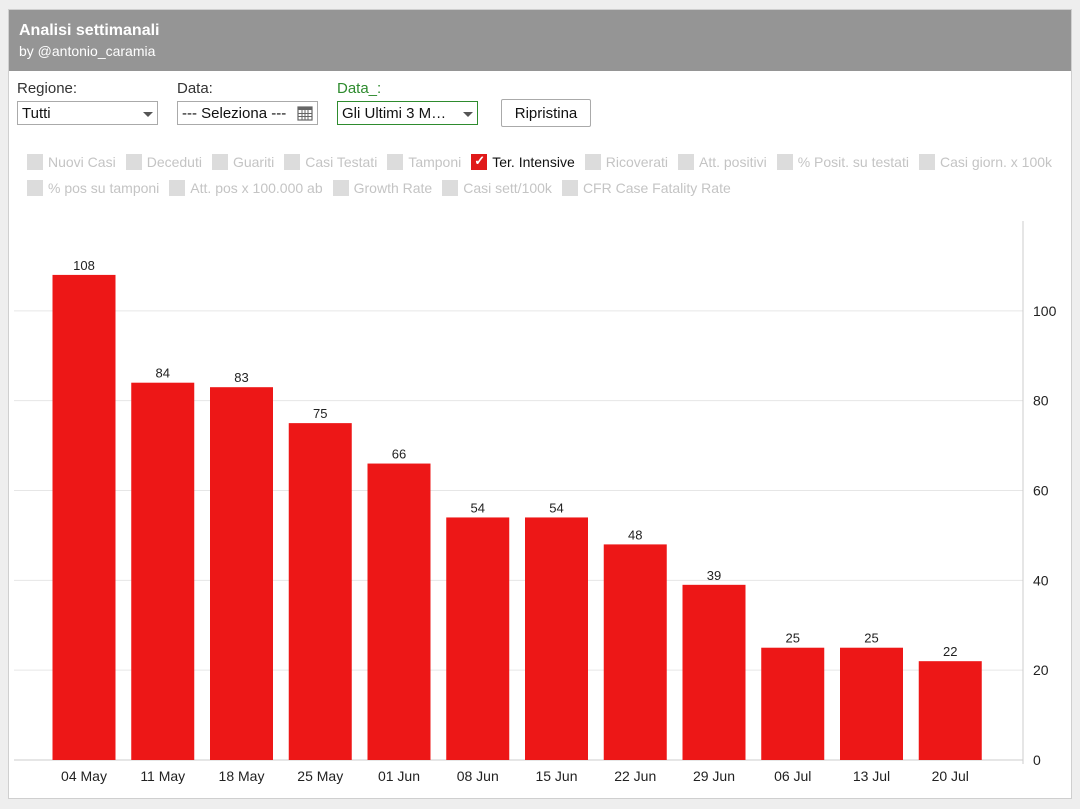  I want to click on checkbox-checked-icon, so click(479, 161).